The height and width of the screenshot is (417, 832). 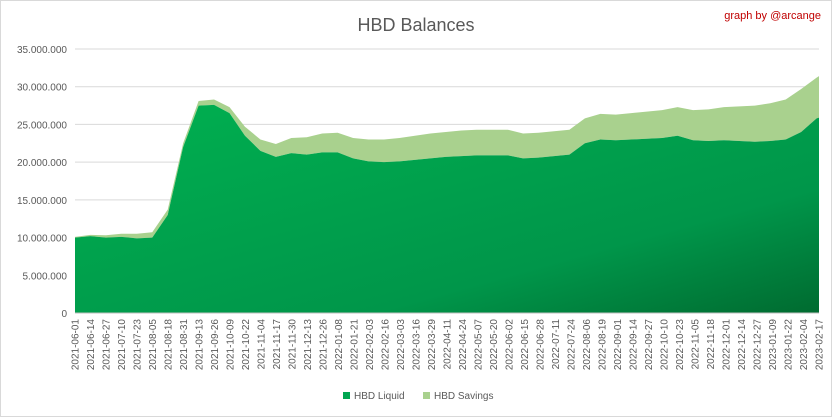 I want to click on legend-label: HBD Savings, so click(x=463, y=396).